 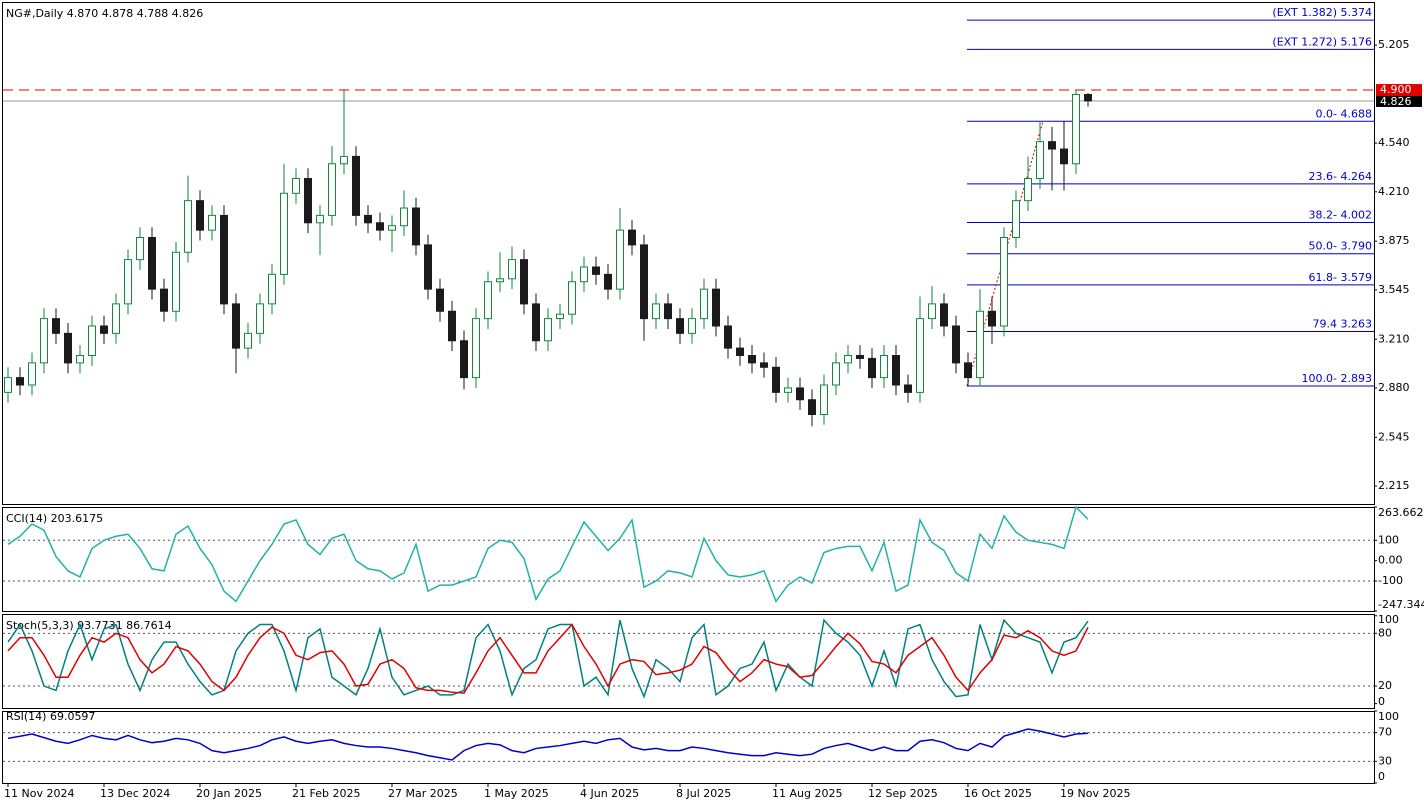 What do you see at coordinates (1385, 632) in the screenshot?
I see `y-tick-label: 80` at bounding box center [1385, 632].